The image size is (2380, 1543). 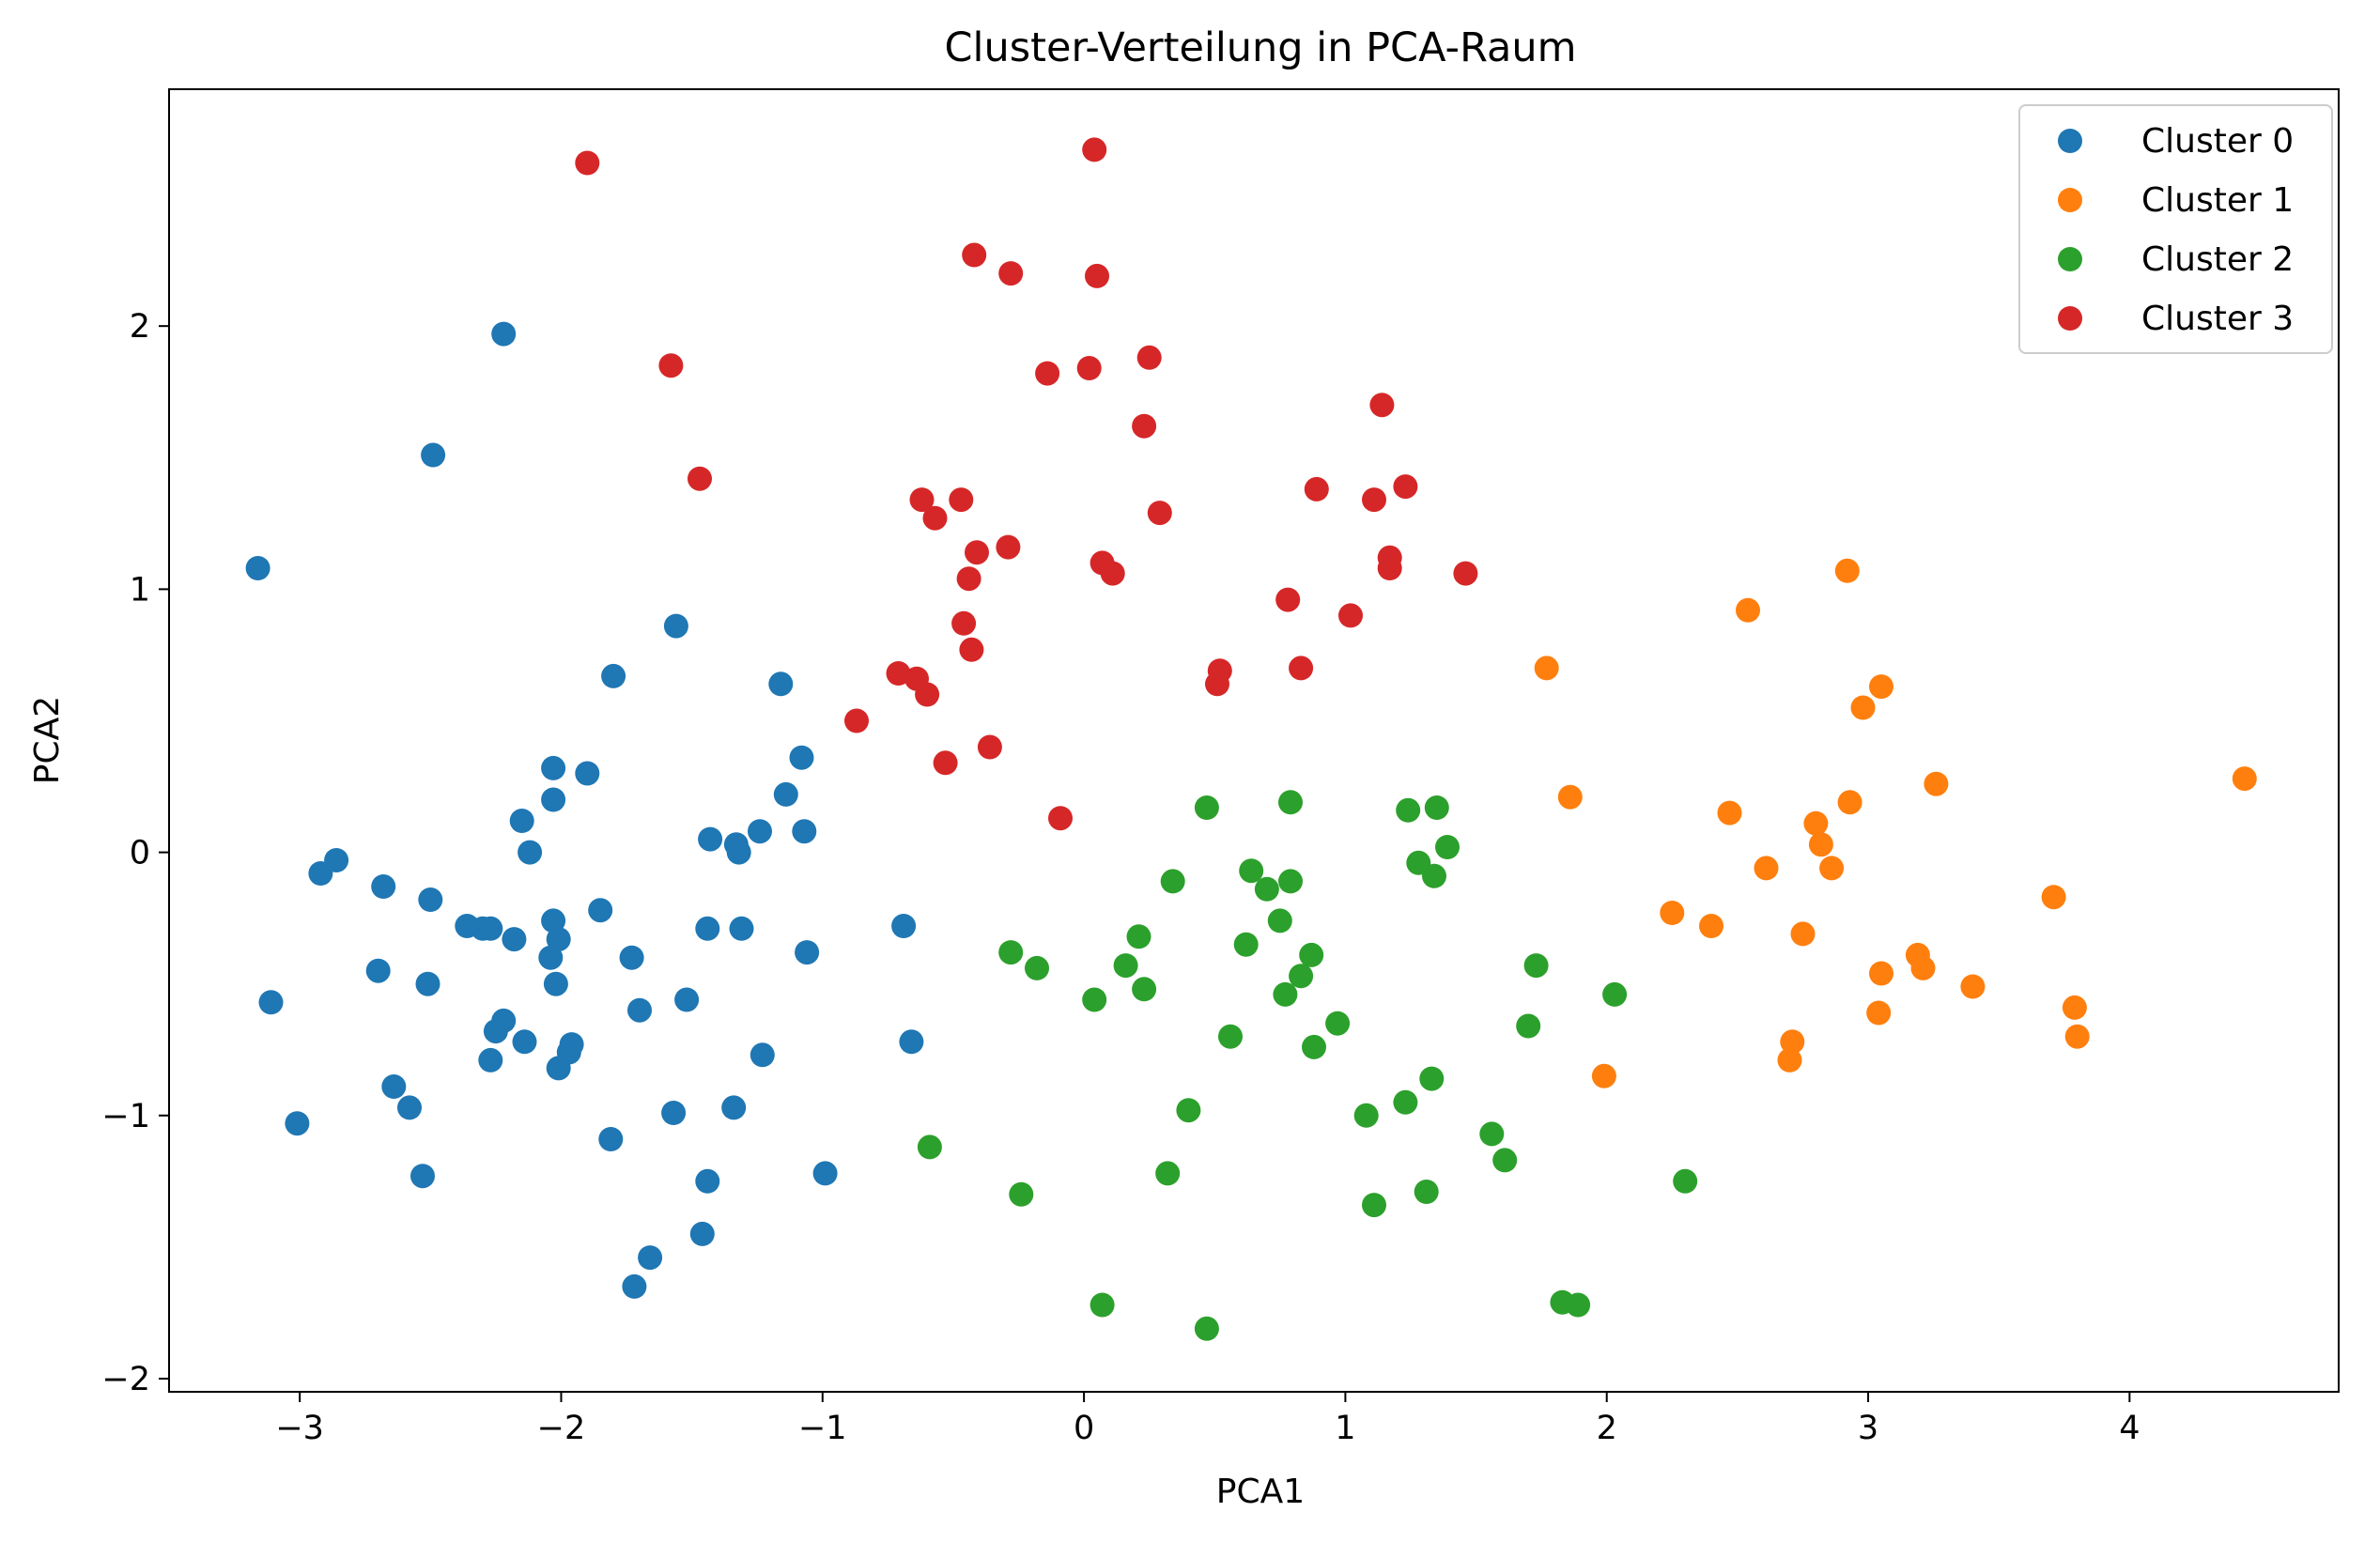 I want to click on legend-entry-cluster-1: Cluster 1, so click(x=2176, y=200).